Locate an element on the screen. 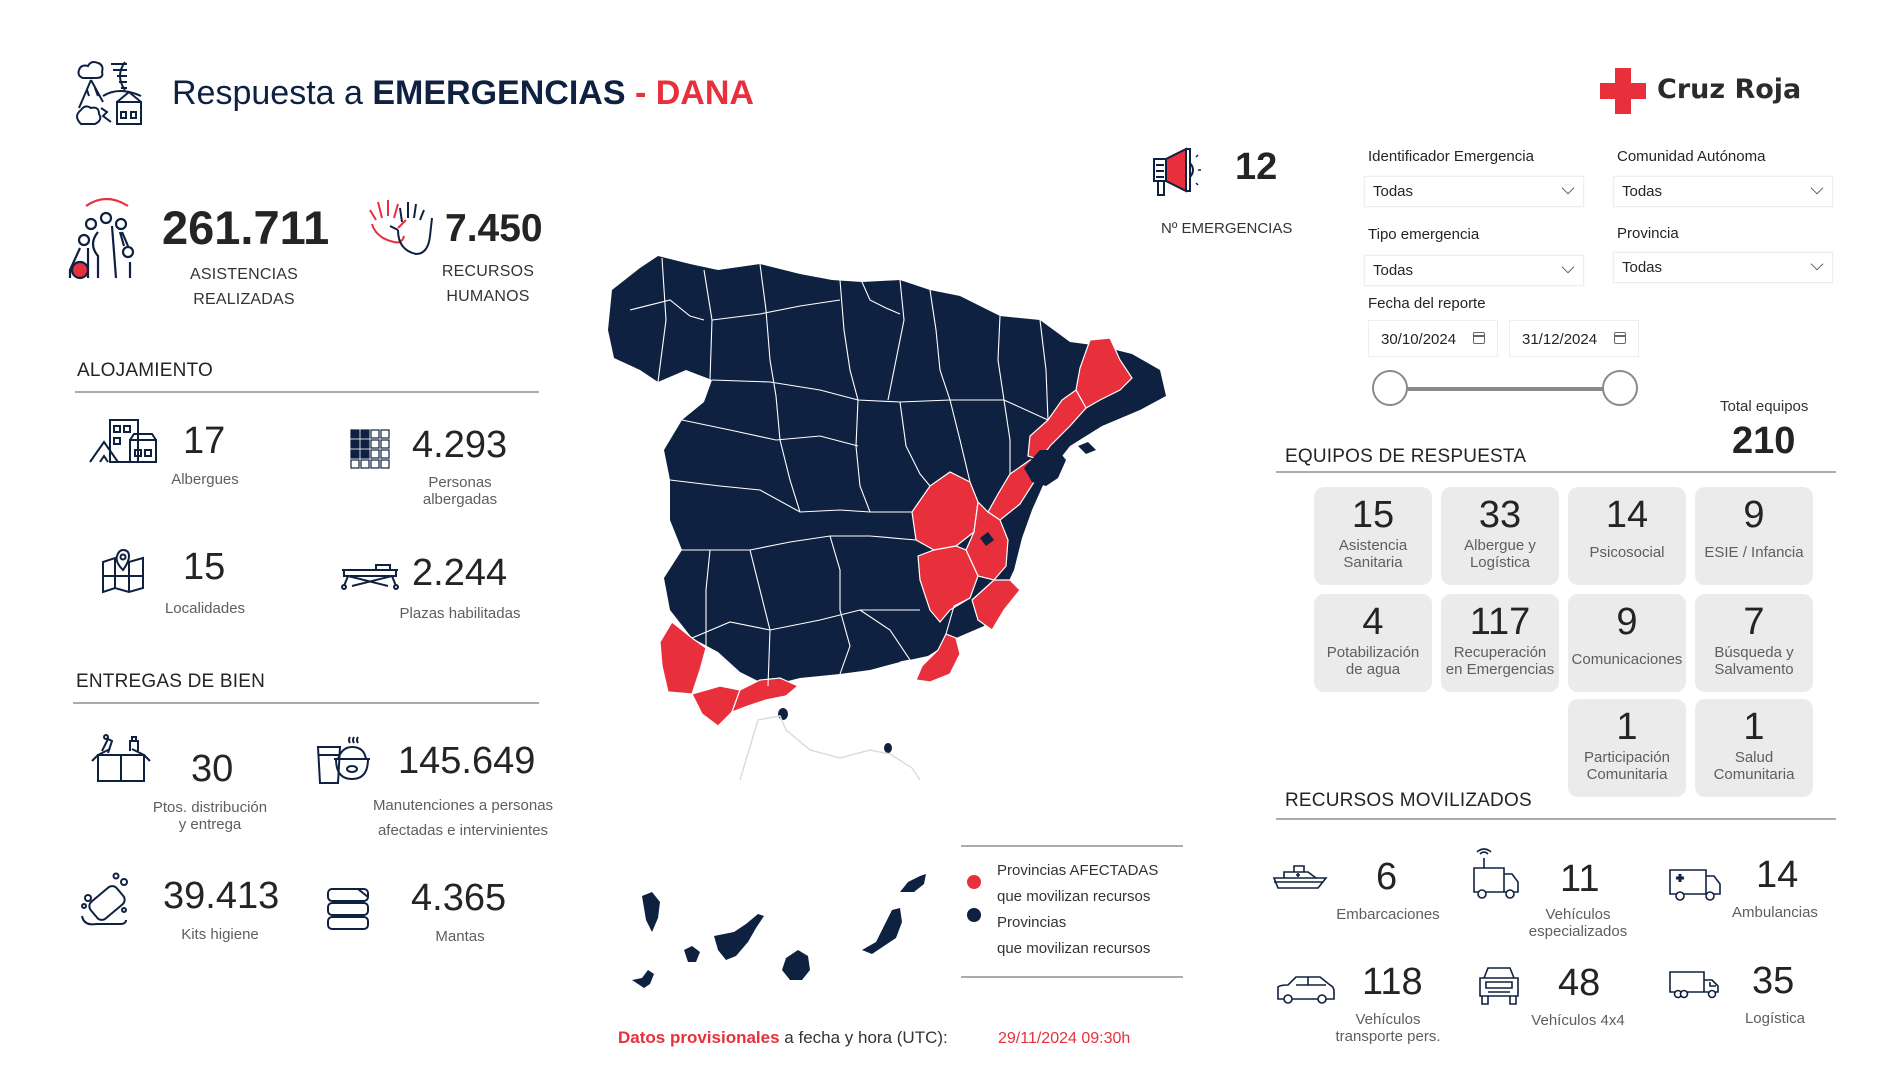 Image resolution: width=1892 pixels, height=1082 pixels. recursos-humanos-value: 7.450 is located at coordinates (494, 228).